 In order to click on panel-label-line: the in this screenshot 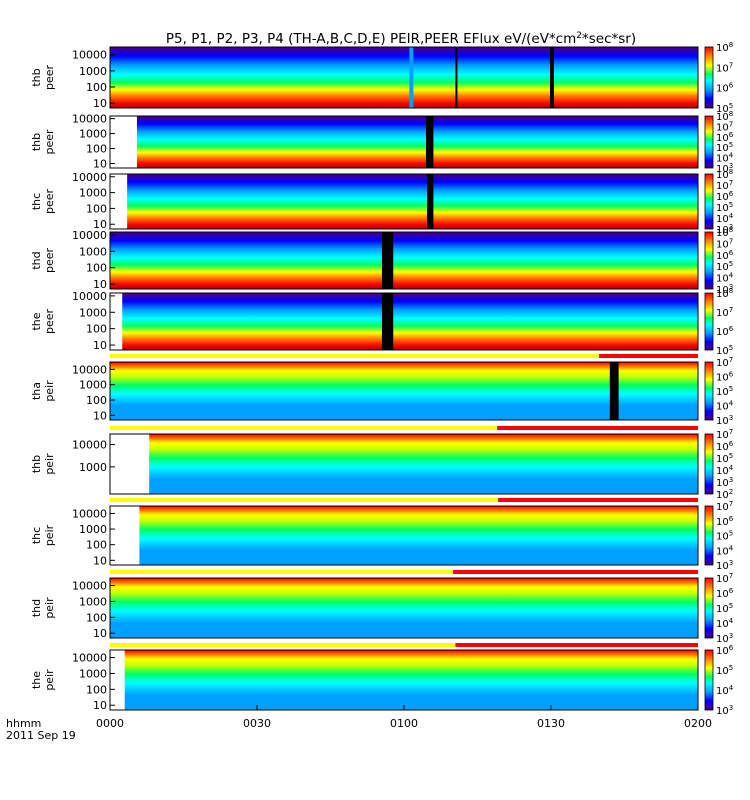, I will do `click(36, 680)`.